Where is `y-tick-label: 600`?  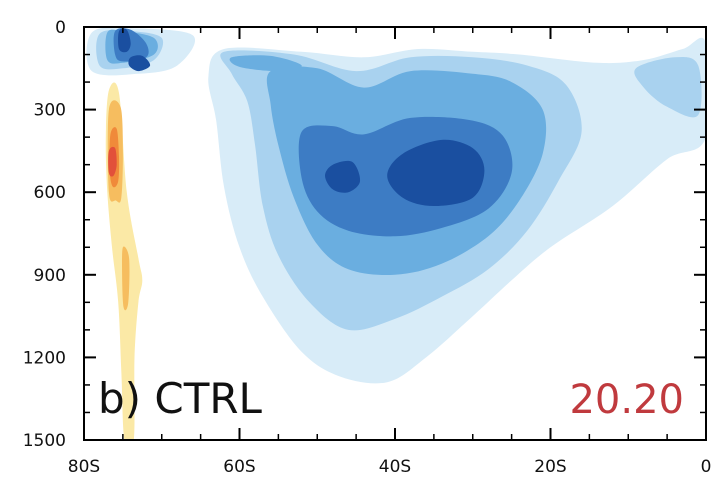 y-tick-label: 600 is located at coordinates (50, 193).